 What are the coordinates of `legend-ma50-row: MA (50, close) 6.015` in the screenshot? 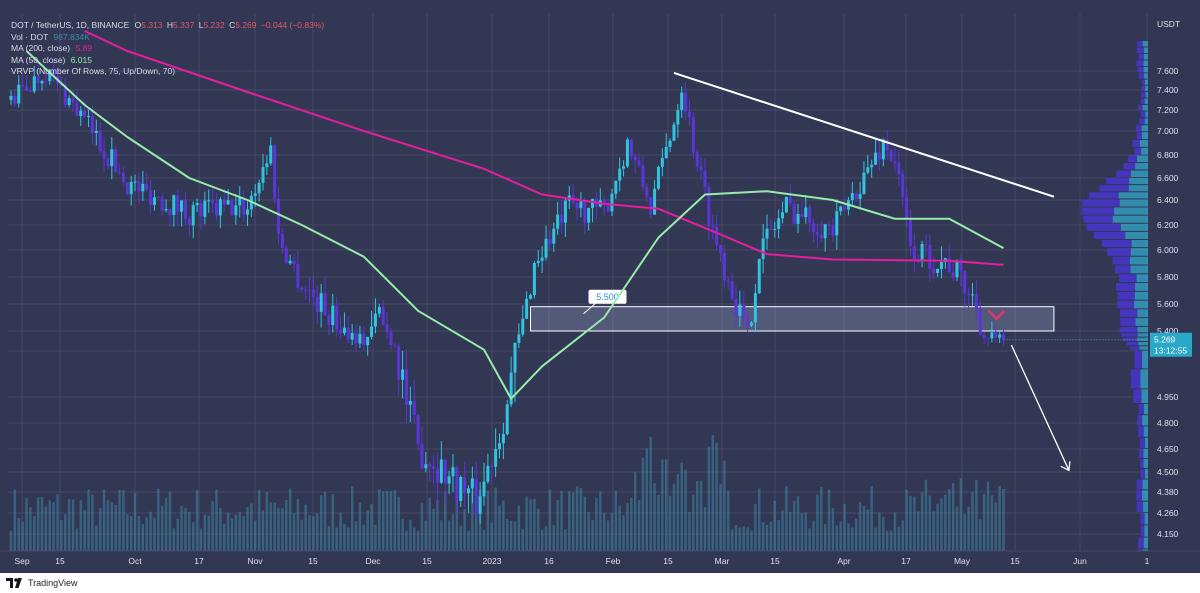 It's located at (168, 61).